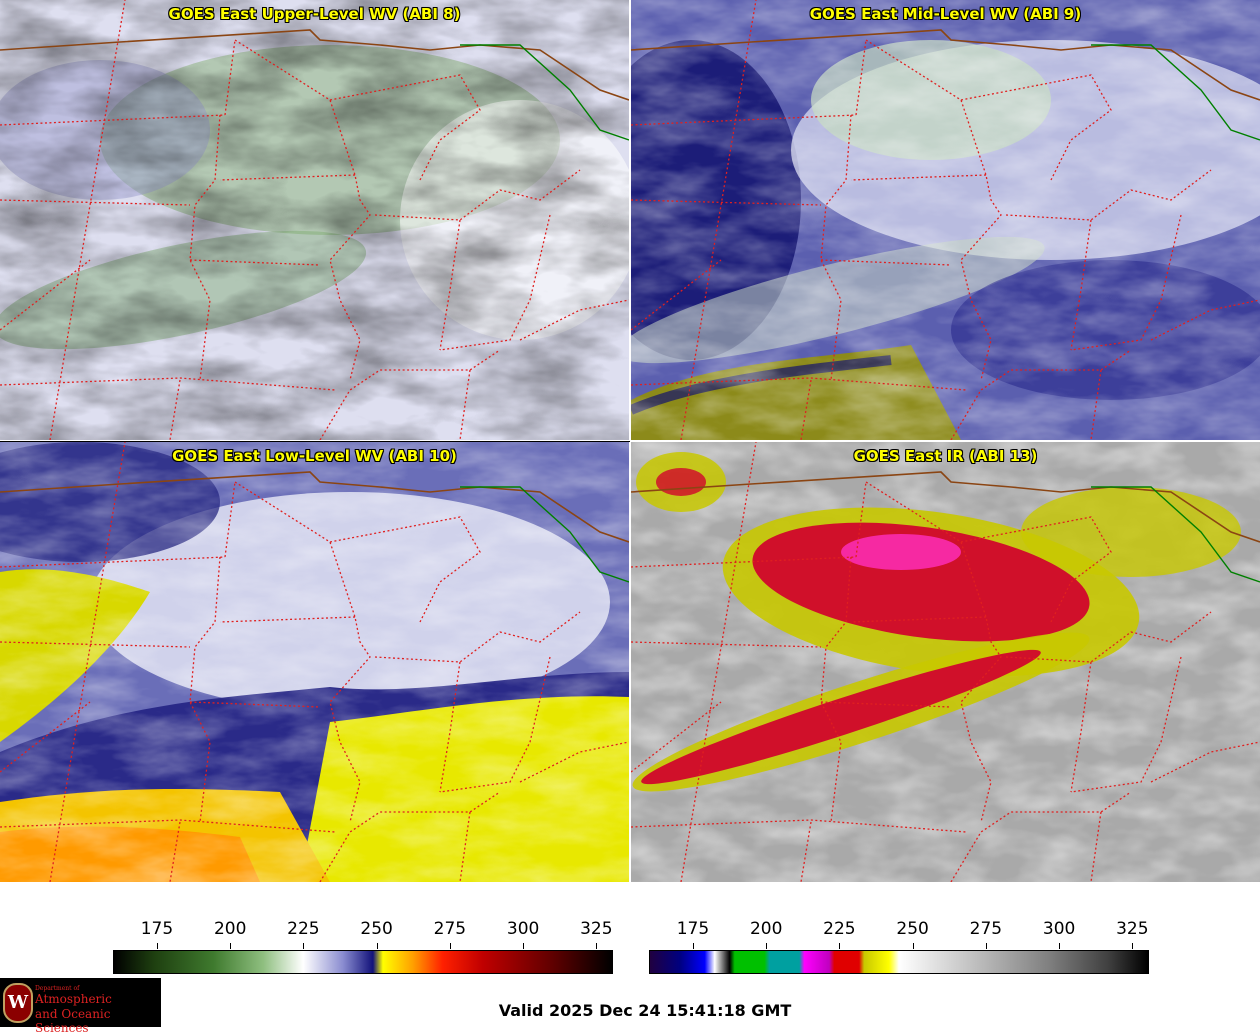 The image size is (1260, 1035). I want to click on ir-colorbar-tick-label: 175, so click(693, 929).